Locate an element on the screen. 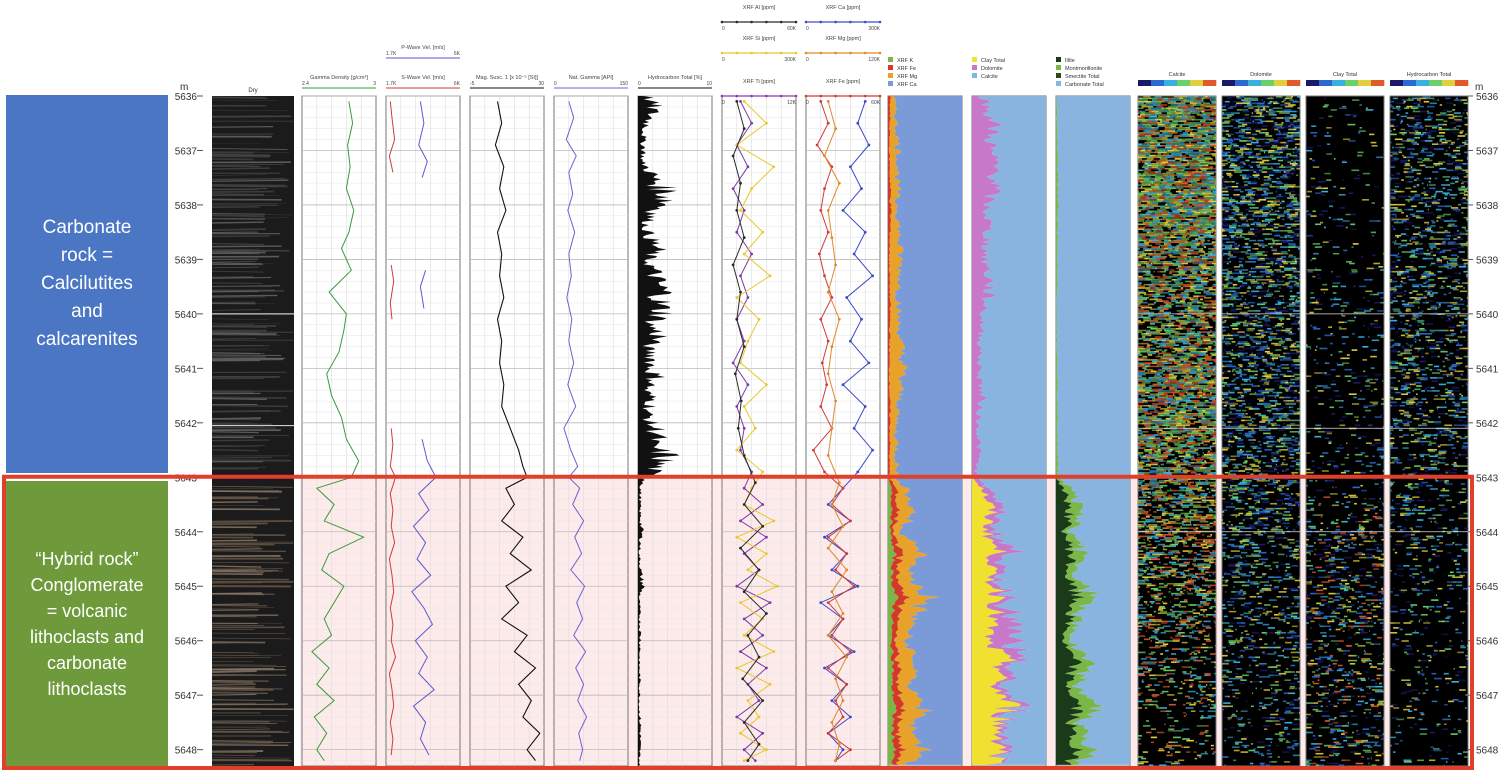 Image resolution: width=1500 pixels, height=774 pixels. heatmap-colorbar-segment is located at coordinates (1210, 83).